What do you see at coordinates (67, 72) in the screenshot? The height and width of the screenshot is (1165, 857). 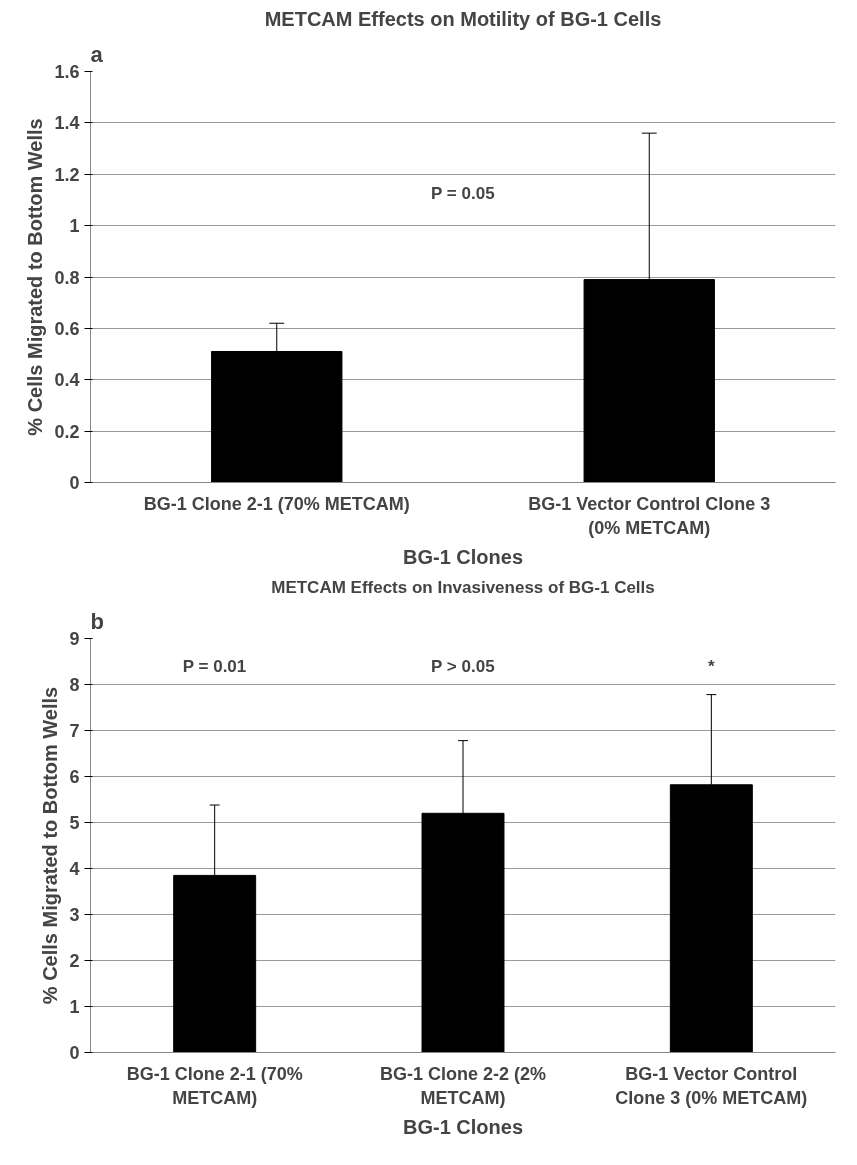 I see `y-tick-label: 1.6` at bounding box center [67, 72].